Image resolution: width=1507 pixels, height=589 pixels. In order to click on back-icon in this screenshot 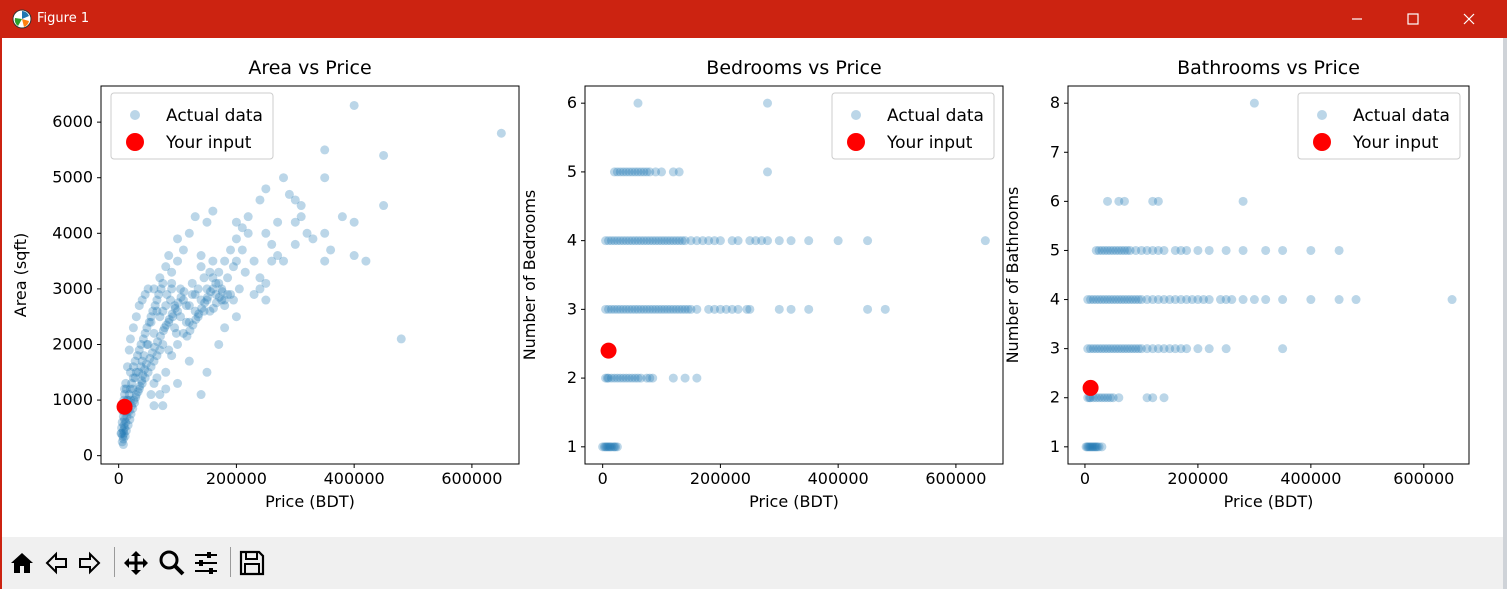, I will do `click(56, 563)`.